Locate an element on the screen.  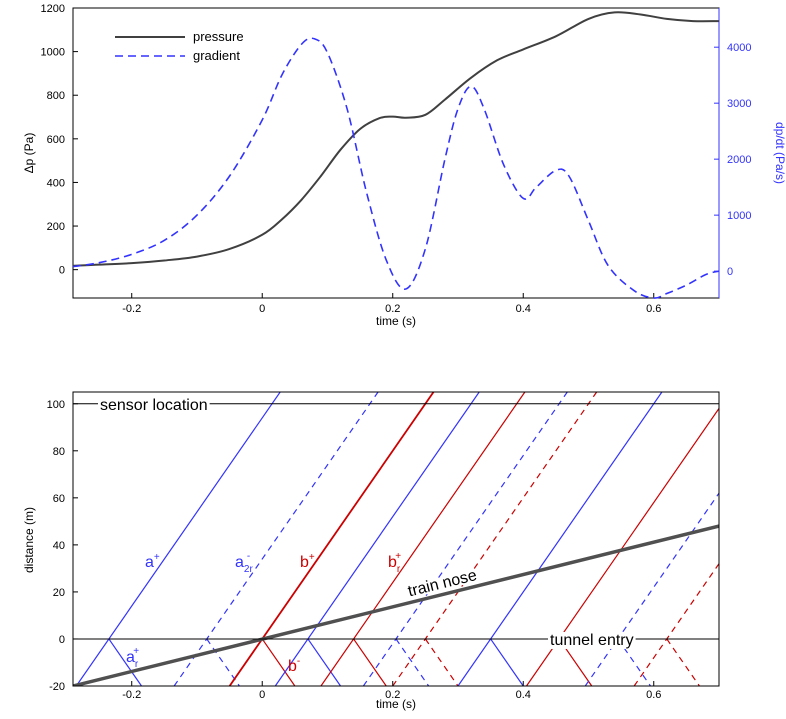
top-x-tick-label: -0.2 is located at coordinates (131, 309).